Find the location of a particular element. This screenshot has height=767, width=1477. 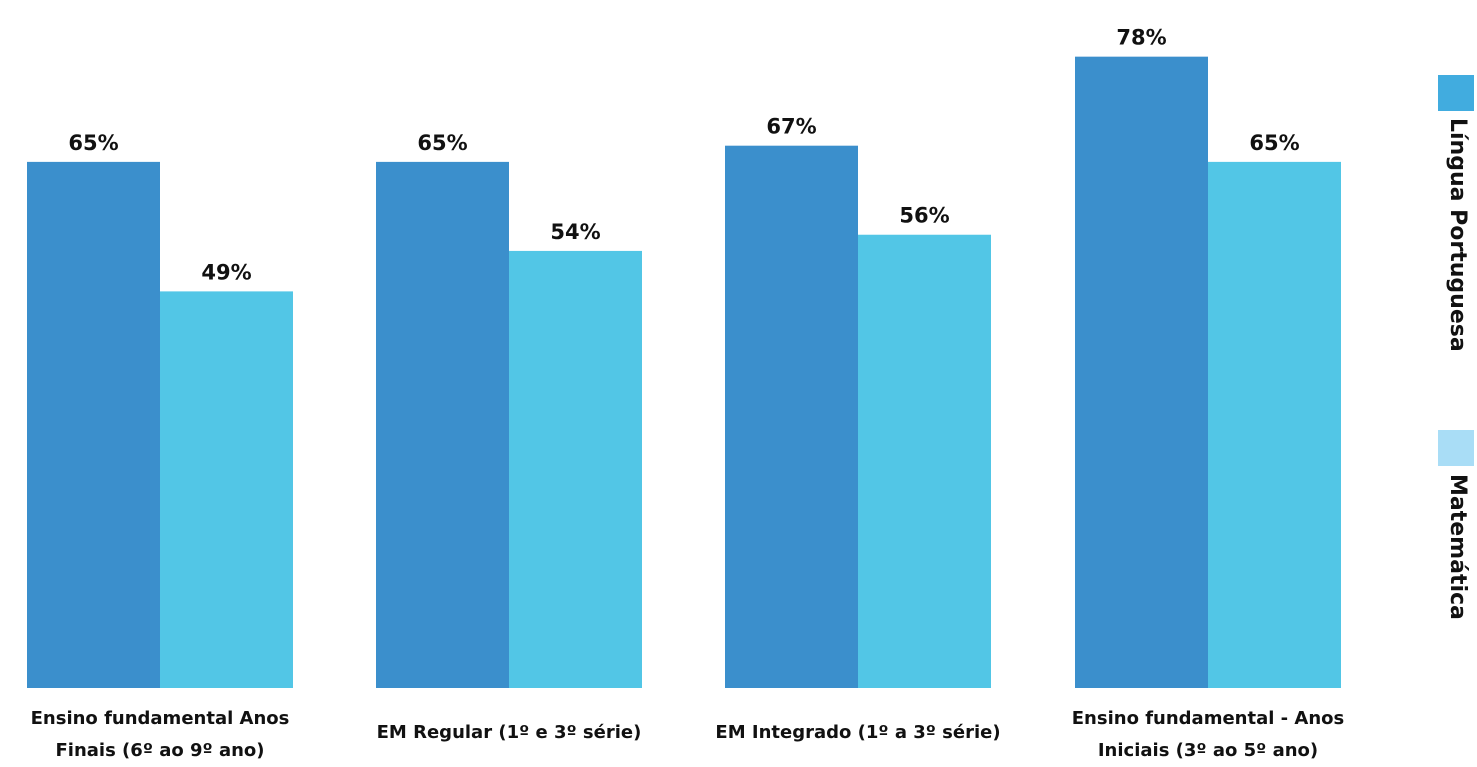

value-label-matematica-3: 65% is located at coordinates (1274, 143).